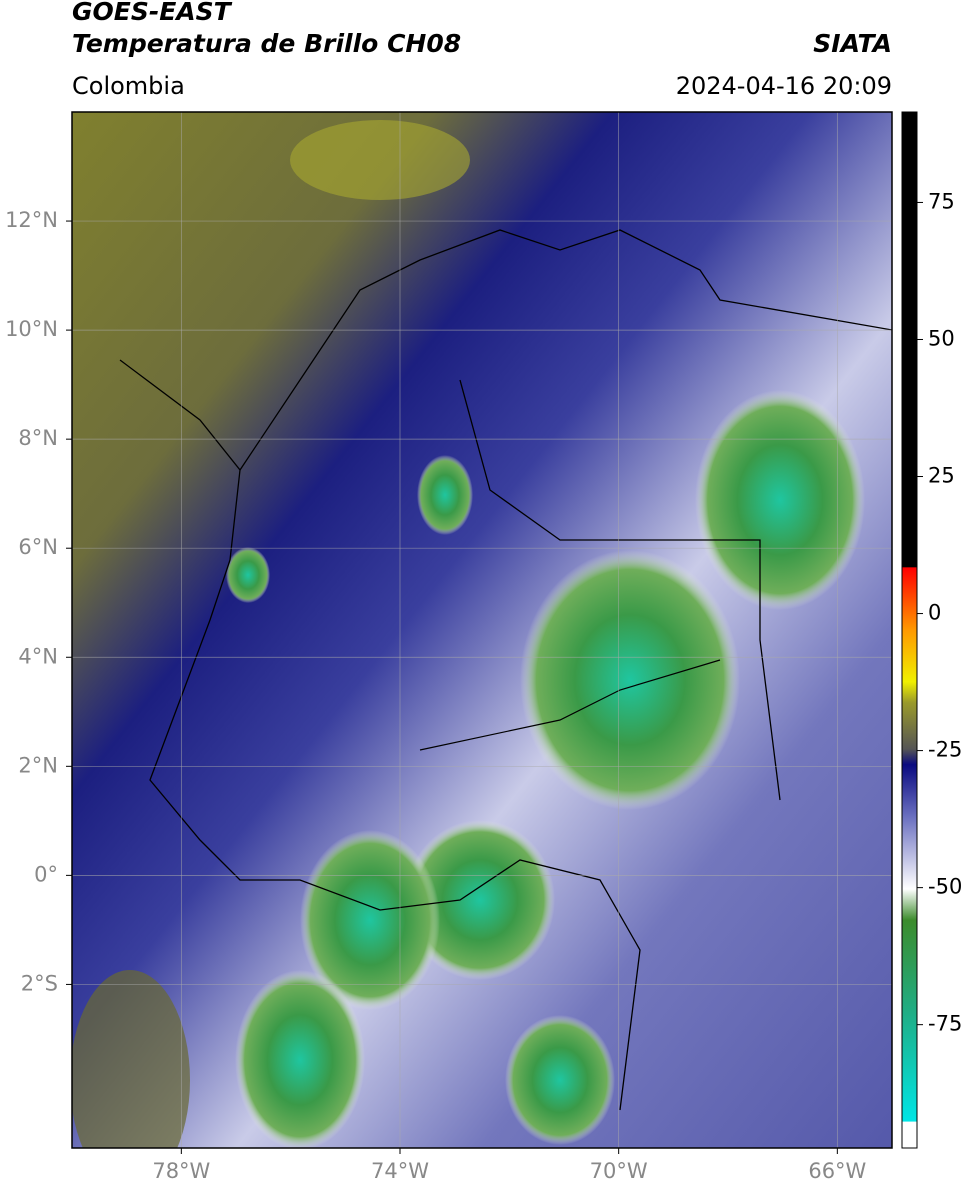  Describe the element at coordinates (38, 765) in the screenshot. I see `lat-label: 2°N` at that location.